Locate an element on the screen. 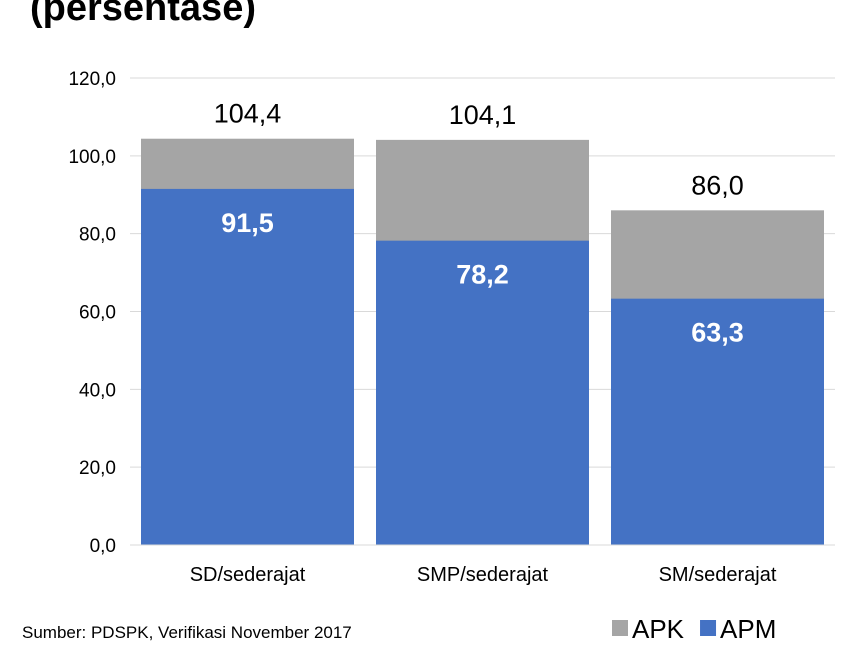 This screenshot has height=651, width=854. source-note: Sumber: PDSPK, Verifikasi November 2017 is located at coordinates (187, 632).